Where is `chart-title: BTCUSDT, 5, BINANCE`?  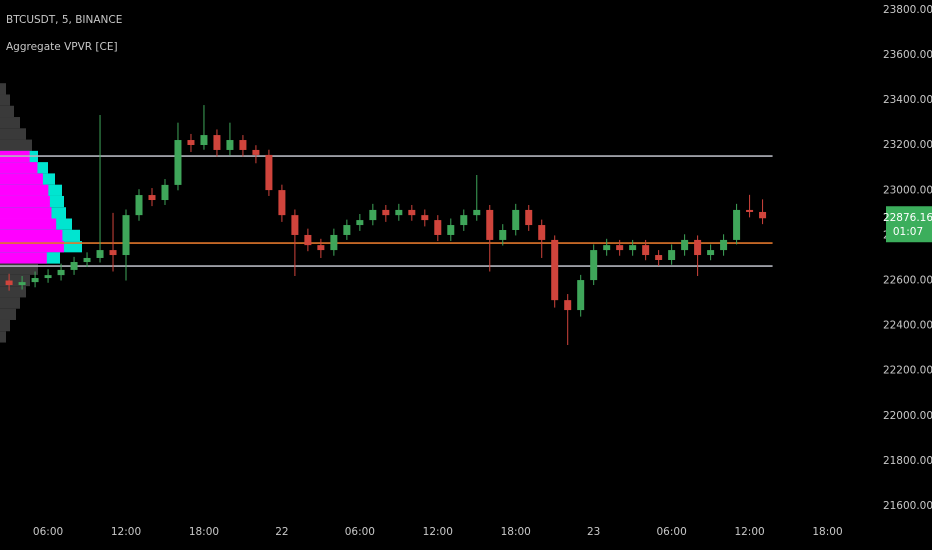 chart-title: BTCUSDT, 5, BINANCE is located at coordinates (64, 20).